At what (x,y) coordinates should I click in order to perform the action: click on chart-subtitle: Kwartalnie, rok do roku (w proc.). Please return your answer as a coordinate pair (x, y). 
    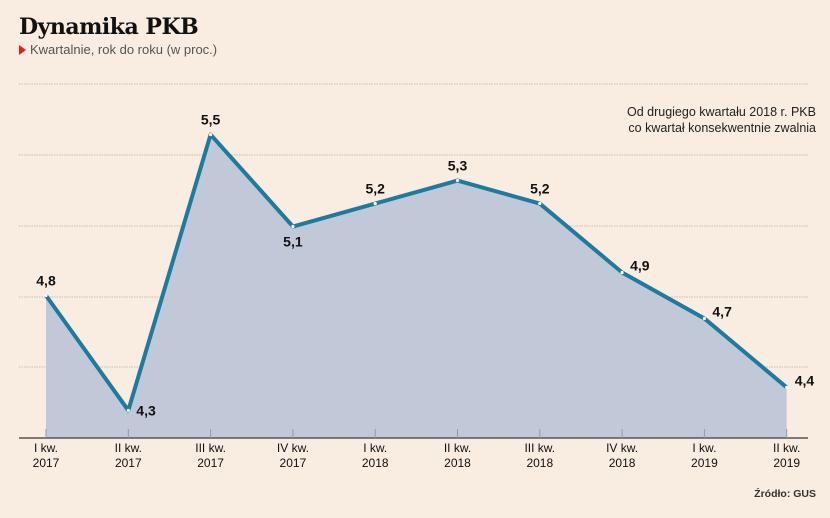
    Looking at the image, I should click on (118, 49).